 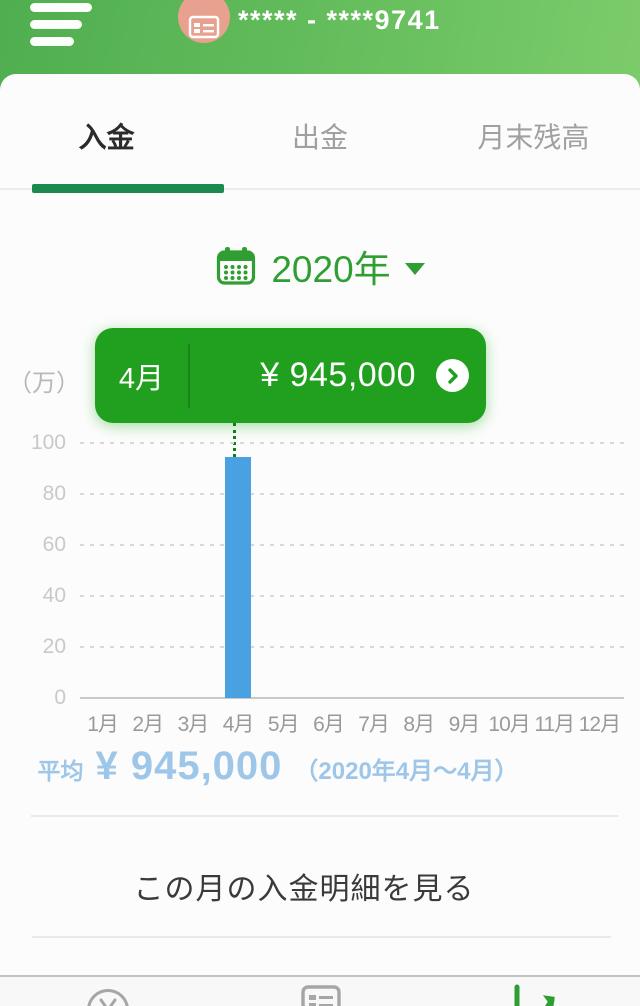 What do you see at coordinates (141, 378) in the screenshot?
I see `tooltip-month-label: 4月` at bounding box center [141, 378].